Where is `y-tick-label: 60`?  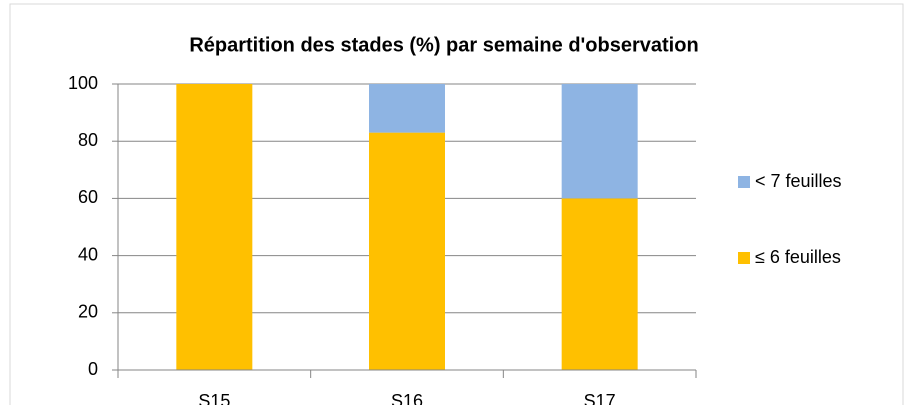 y-tick-label: 60 is located at coordinates (88, 197).